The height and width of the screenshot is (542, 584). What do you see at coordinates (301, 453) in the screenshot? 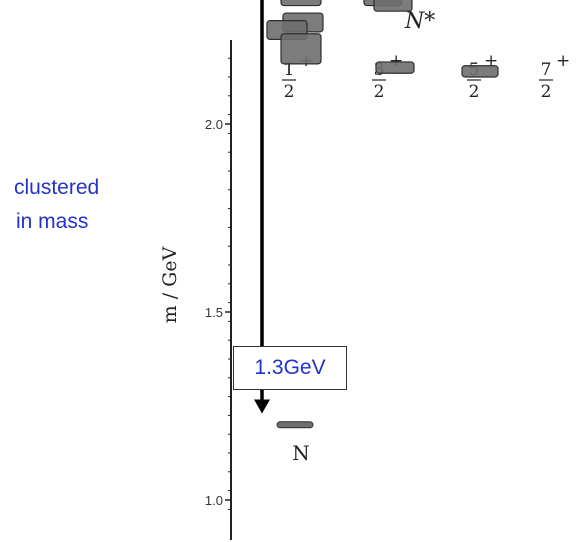
I see `ground-state-label: N` at bounding box center [301, 453].